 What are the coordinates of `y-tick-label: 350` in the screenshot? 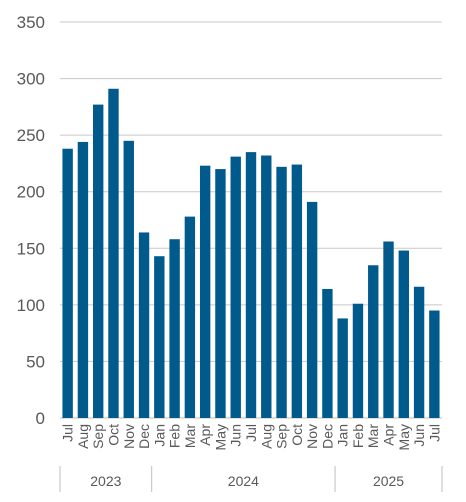 It's located at (31, 22).